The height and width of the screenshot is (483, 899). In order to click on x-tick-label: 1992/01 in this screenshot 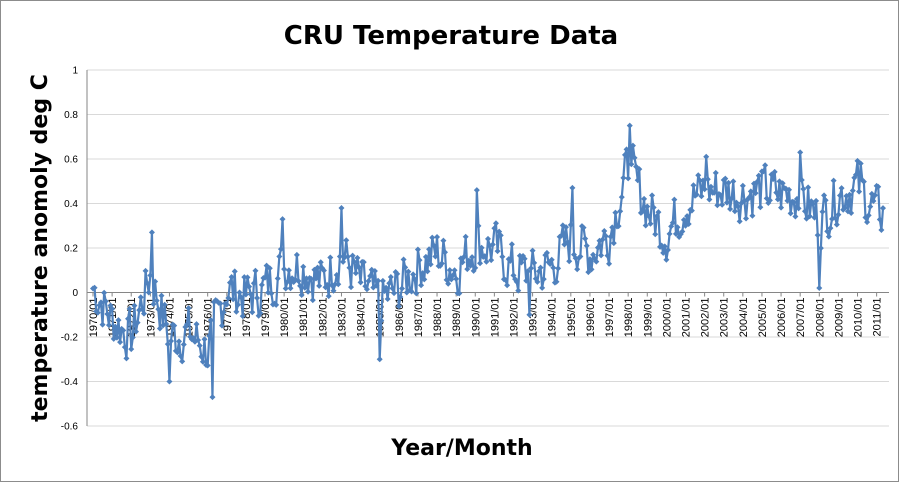, I will do `click(514, 318)`.